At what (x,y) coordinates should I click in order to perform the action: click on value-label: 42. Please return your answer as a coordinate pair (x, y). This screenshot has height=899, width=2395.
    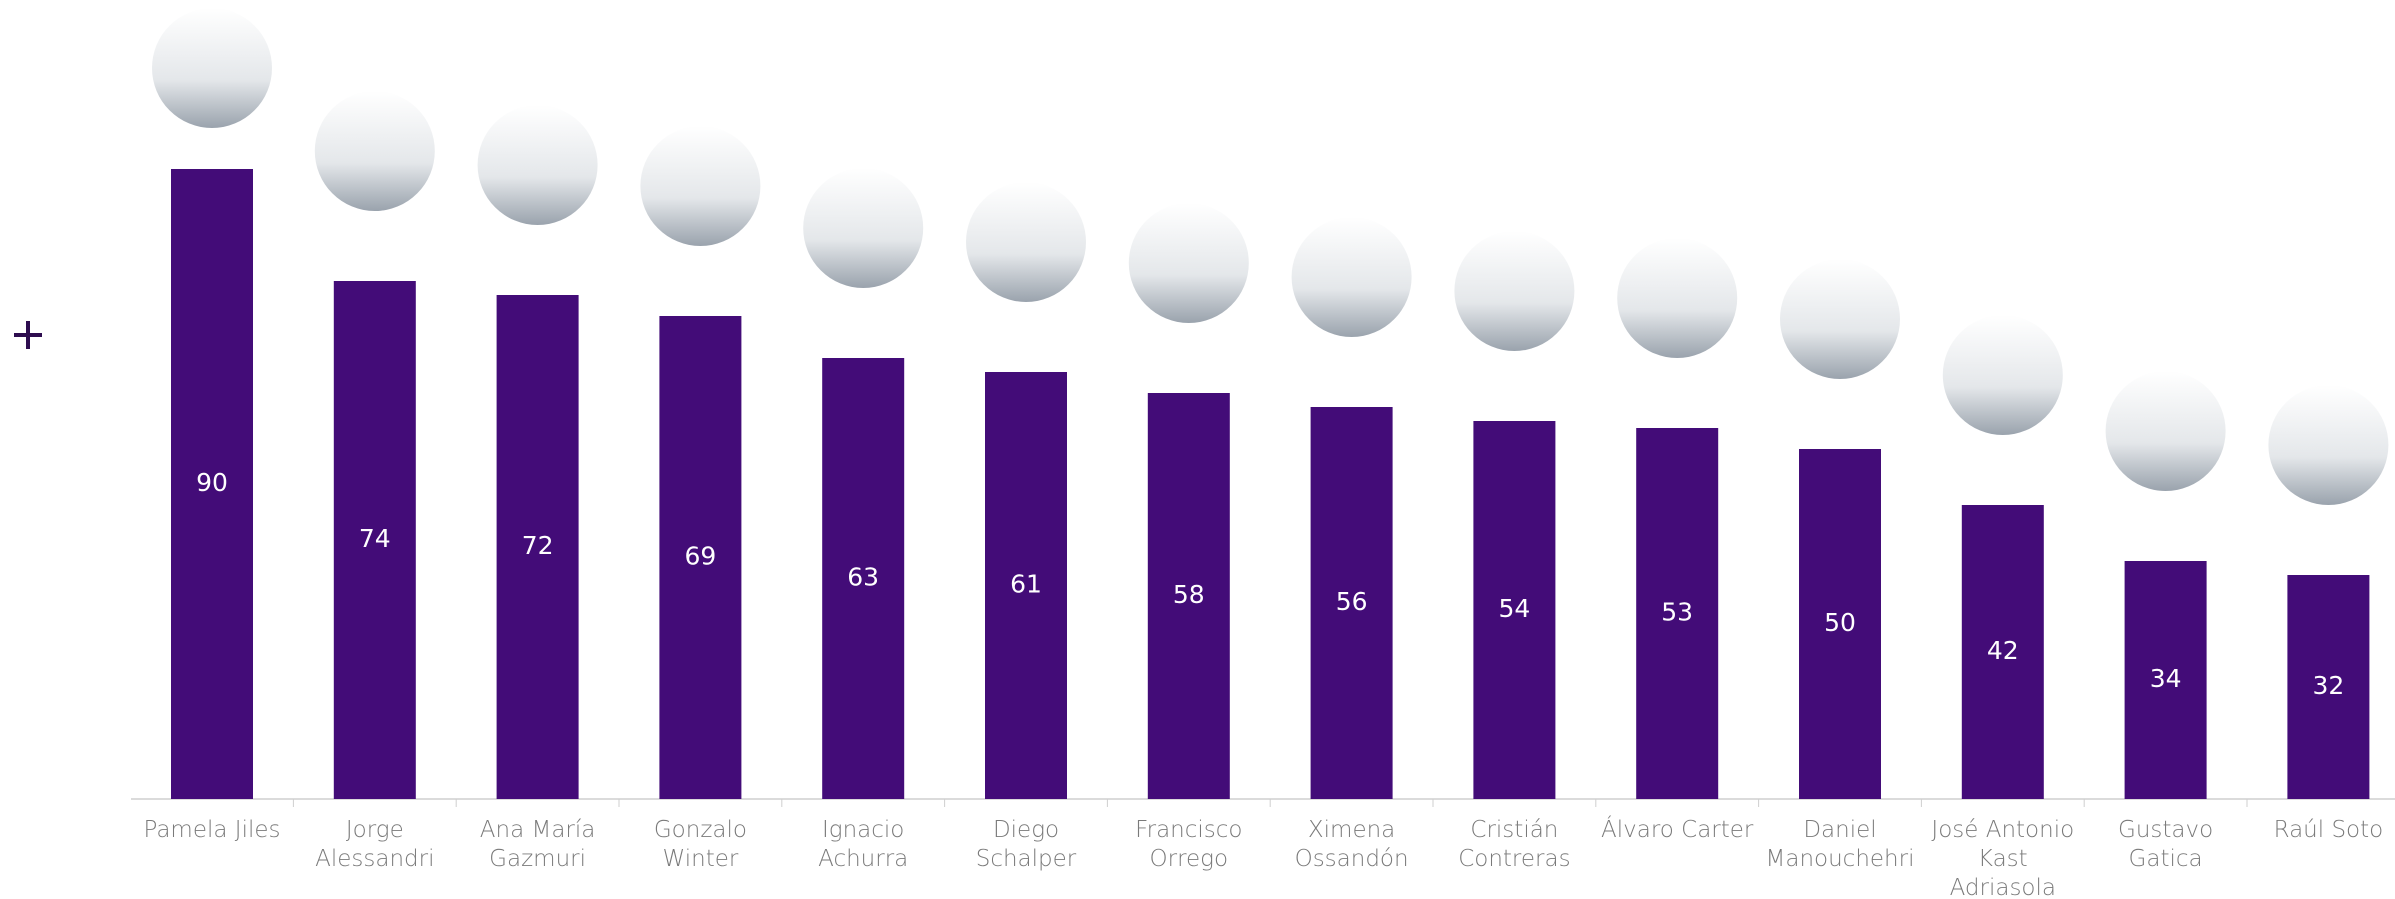
    Looking at the image, I should click on (2003, 650).